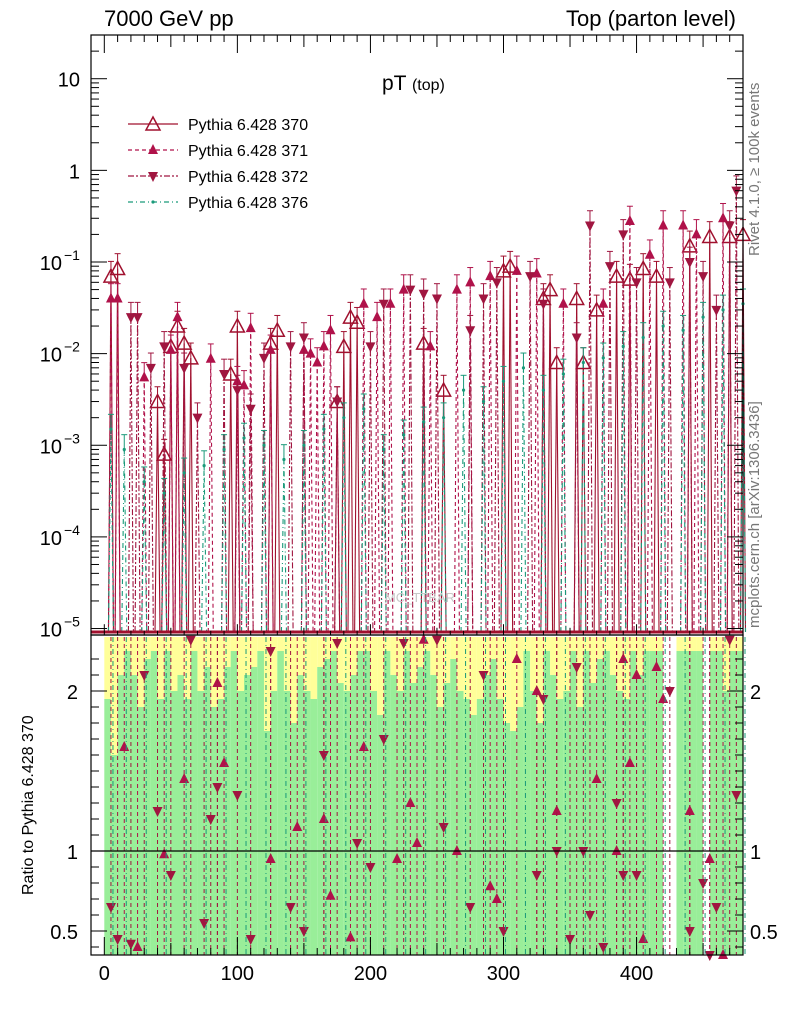  I want to click on watermark: MC_TTBAR, so click(420, 597).